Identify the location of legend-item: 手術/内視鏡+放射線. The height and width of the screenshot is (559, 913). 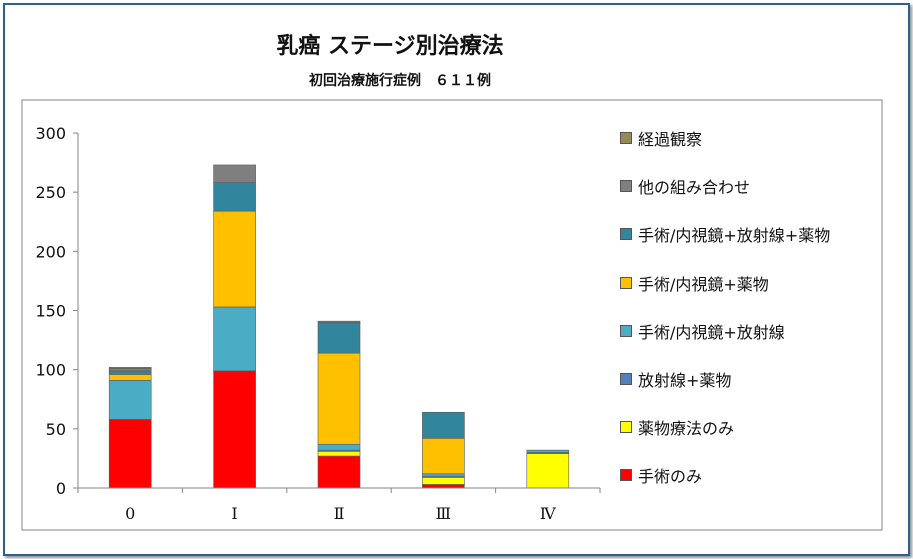
(702, 331).